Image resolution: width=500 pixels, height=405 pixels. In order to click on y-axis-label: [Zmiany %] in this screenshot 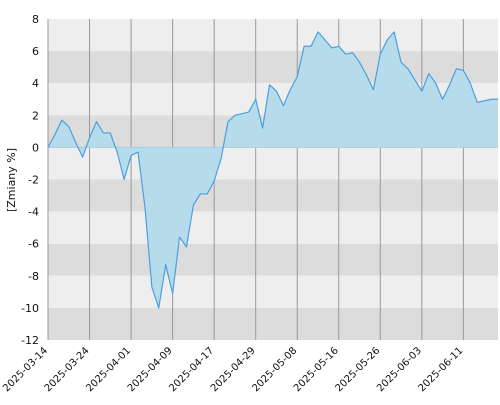, I will do `click(11, 180)`.